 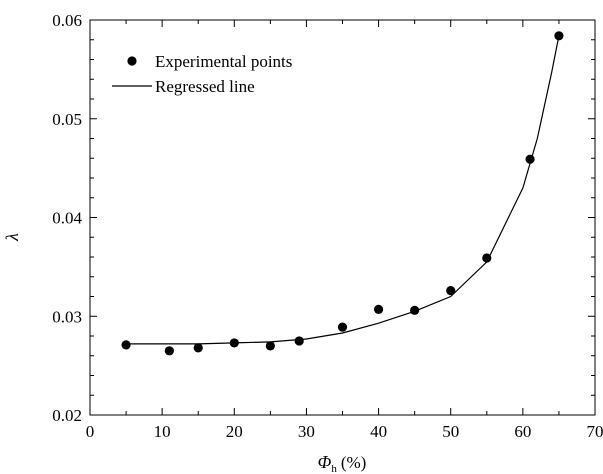 I want to click on x-tick-label: 20, so click(x=234, y=431).